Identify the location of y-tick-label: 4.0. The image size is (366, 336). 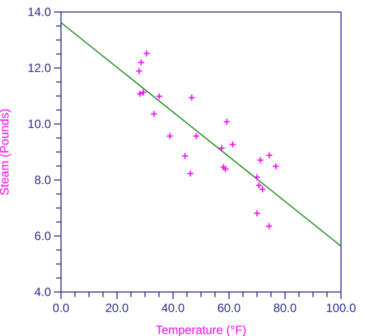
(43, 292).